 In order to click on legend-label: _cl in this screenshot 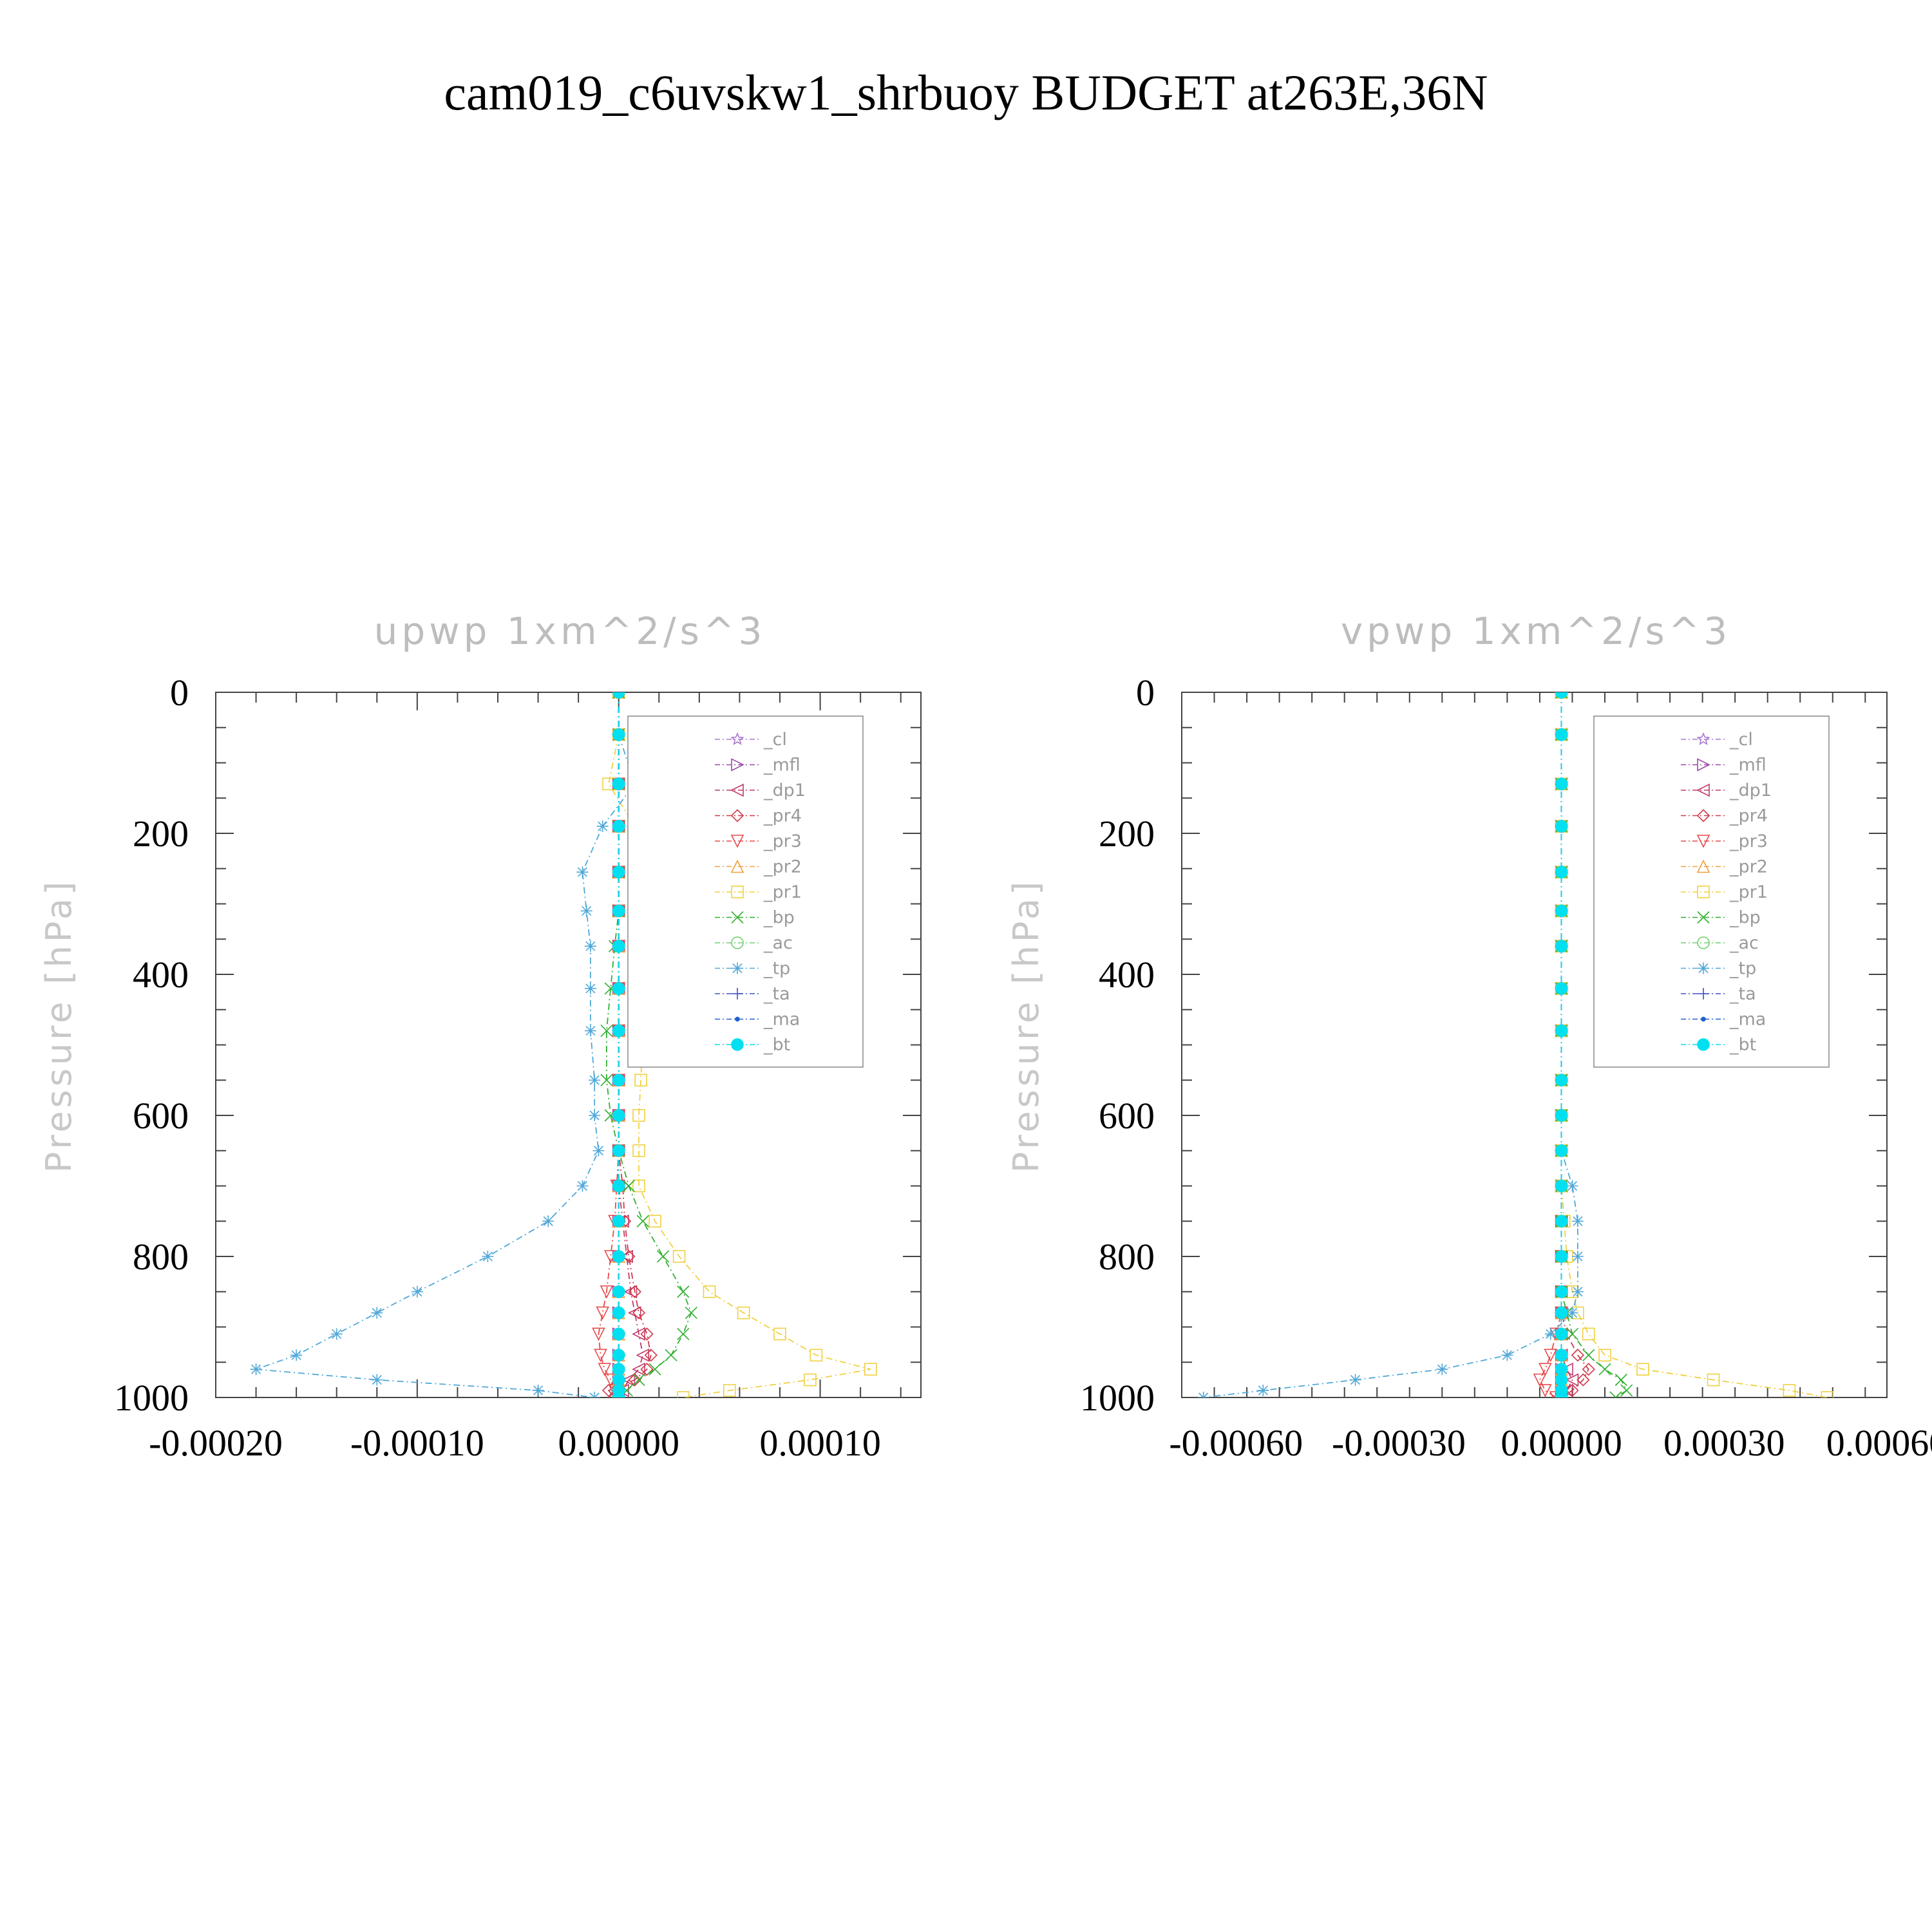, I will do `click(775, 740)`.